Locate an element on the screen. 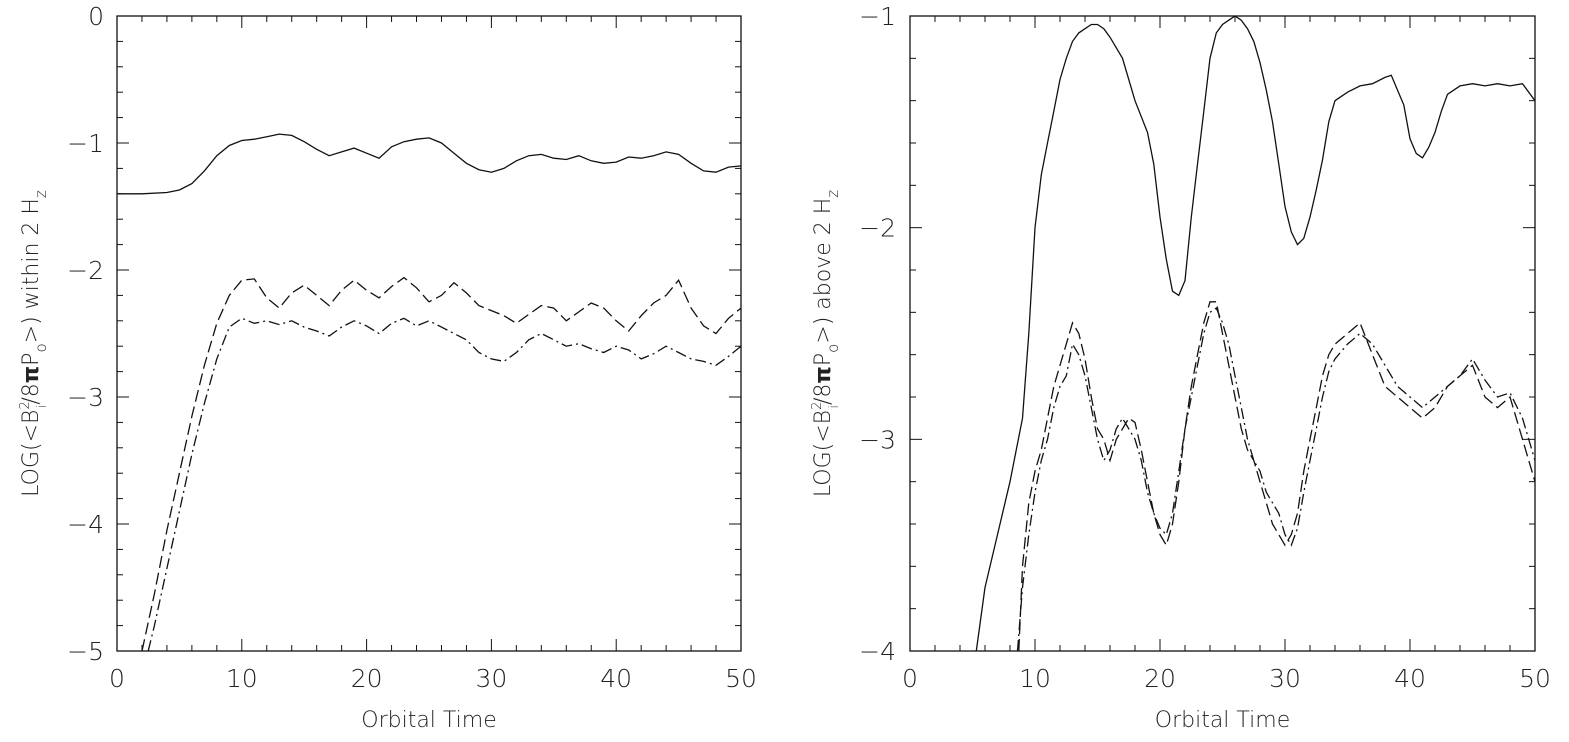 This screenshot has height=742, width=1569. y-axis-title: LOG(<B2 i/8πPo>) within 2 Hz is located at coordinates (34, 343).